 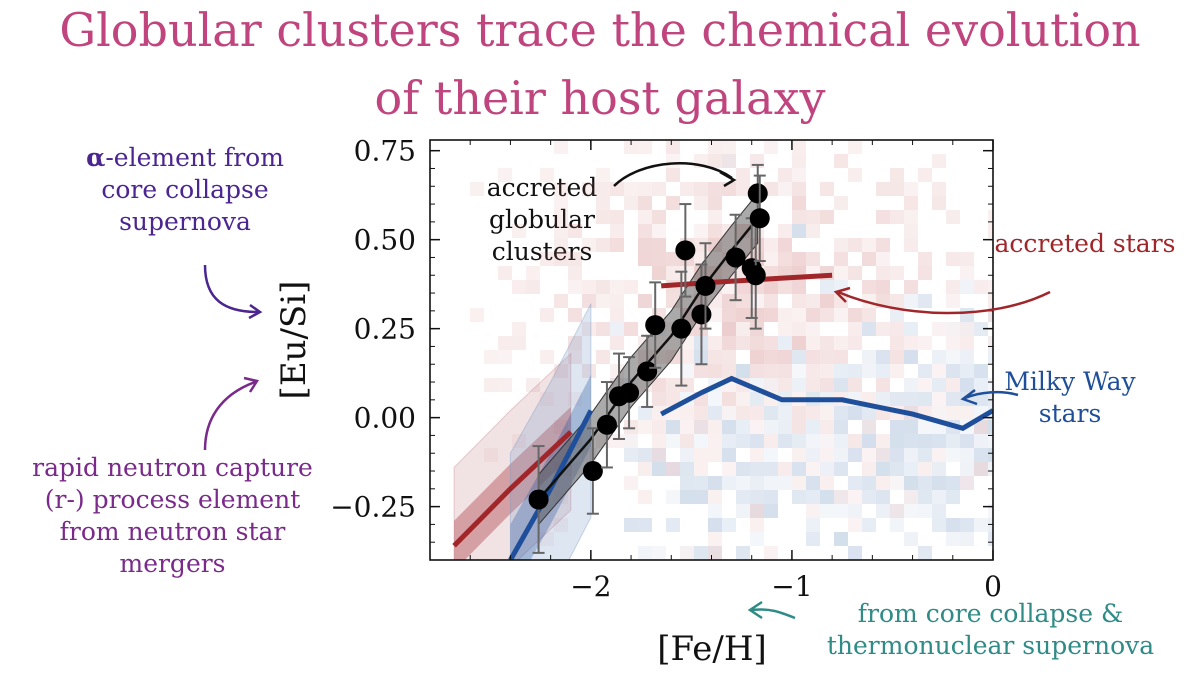 What do you see at coordinates (385, 329) in the screenshot?
I see `y-tick-label: 0.25` at bounding box center [385, 329].